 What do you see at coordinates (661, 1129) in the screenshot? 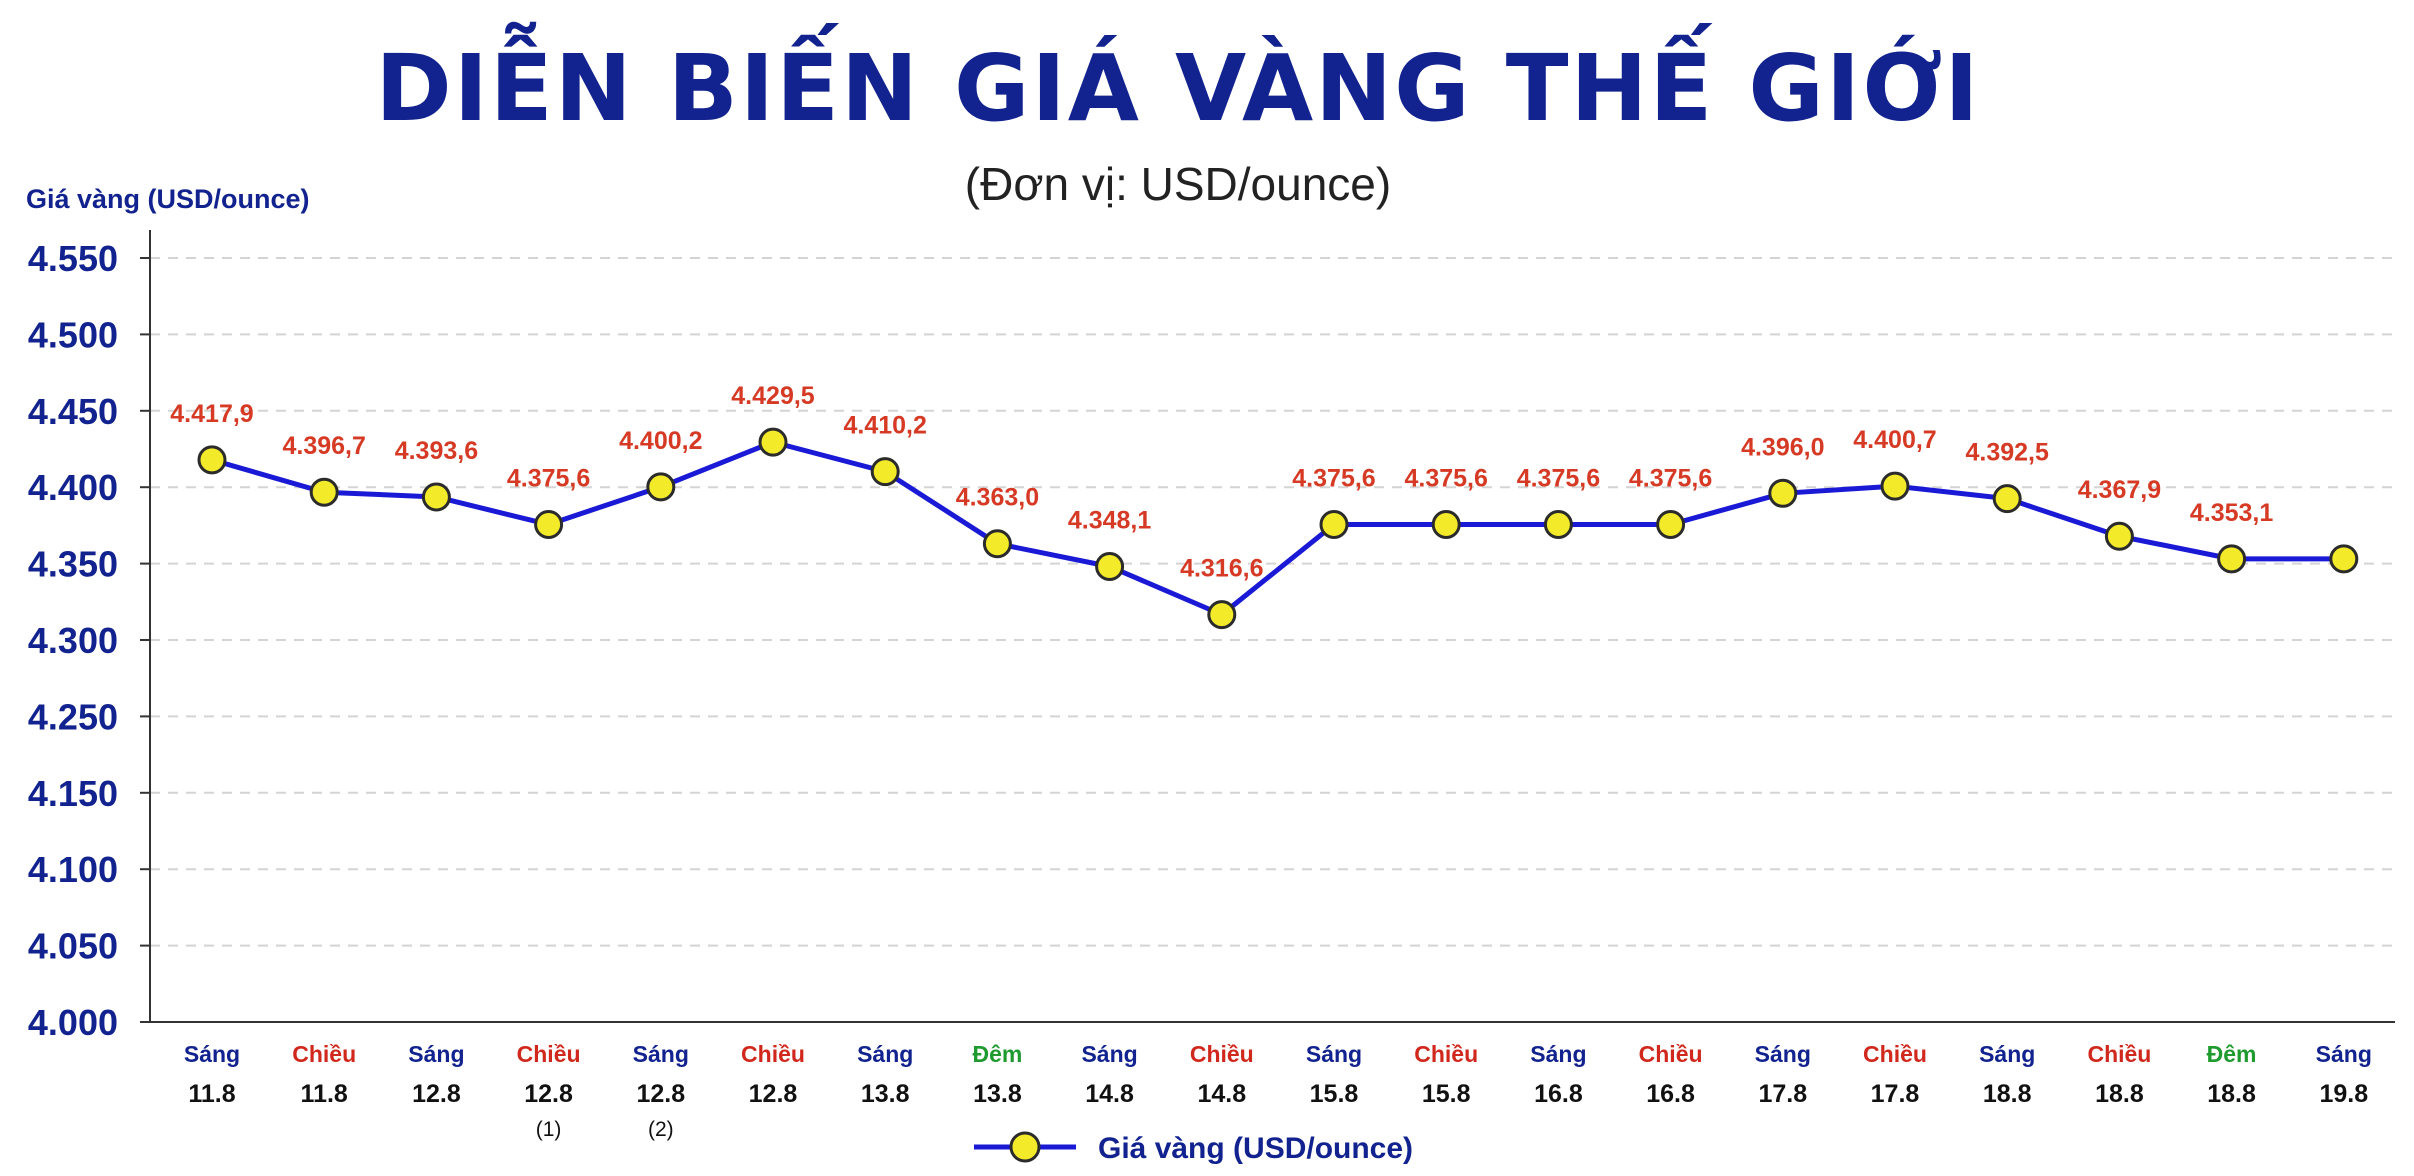
I see `x-tick-note: (2)` at bounding box center [661, 1129].